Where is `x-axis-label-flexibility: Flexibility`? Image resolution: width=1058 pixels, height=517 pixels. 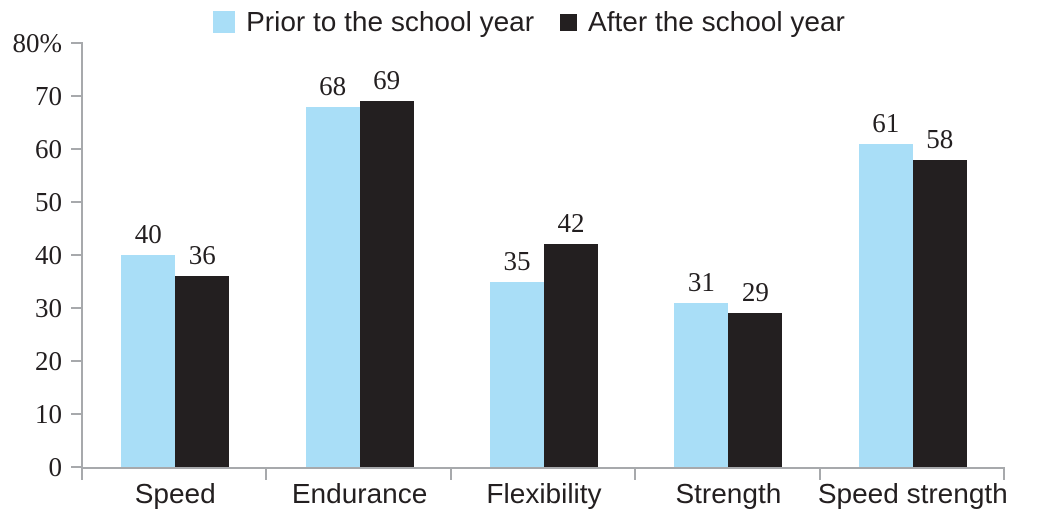 x-axis-label-flexibility: Flexibility is located at coordinates (544, 493).